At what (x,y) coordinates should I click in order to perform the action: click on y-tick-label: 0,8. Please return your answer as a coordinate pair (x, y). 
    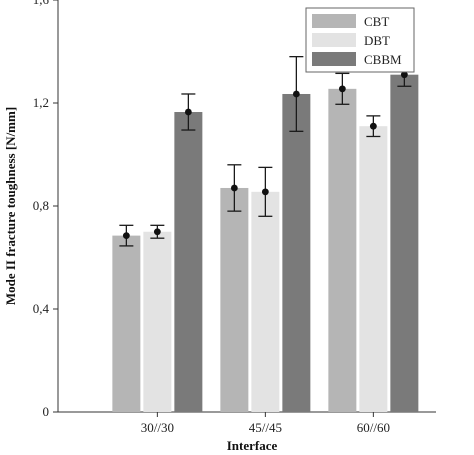
    Looking at the image, I should click on (41, 205).